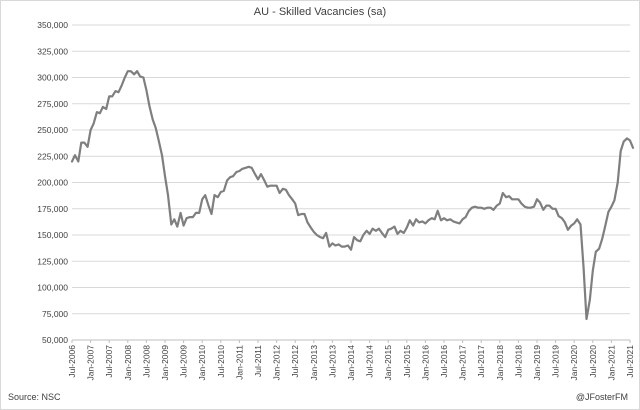  Describe the element at coordinates (602, 397) in the screenshot. I see `credit-label: @JFosterFM` at that location.